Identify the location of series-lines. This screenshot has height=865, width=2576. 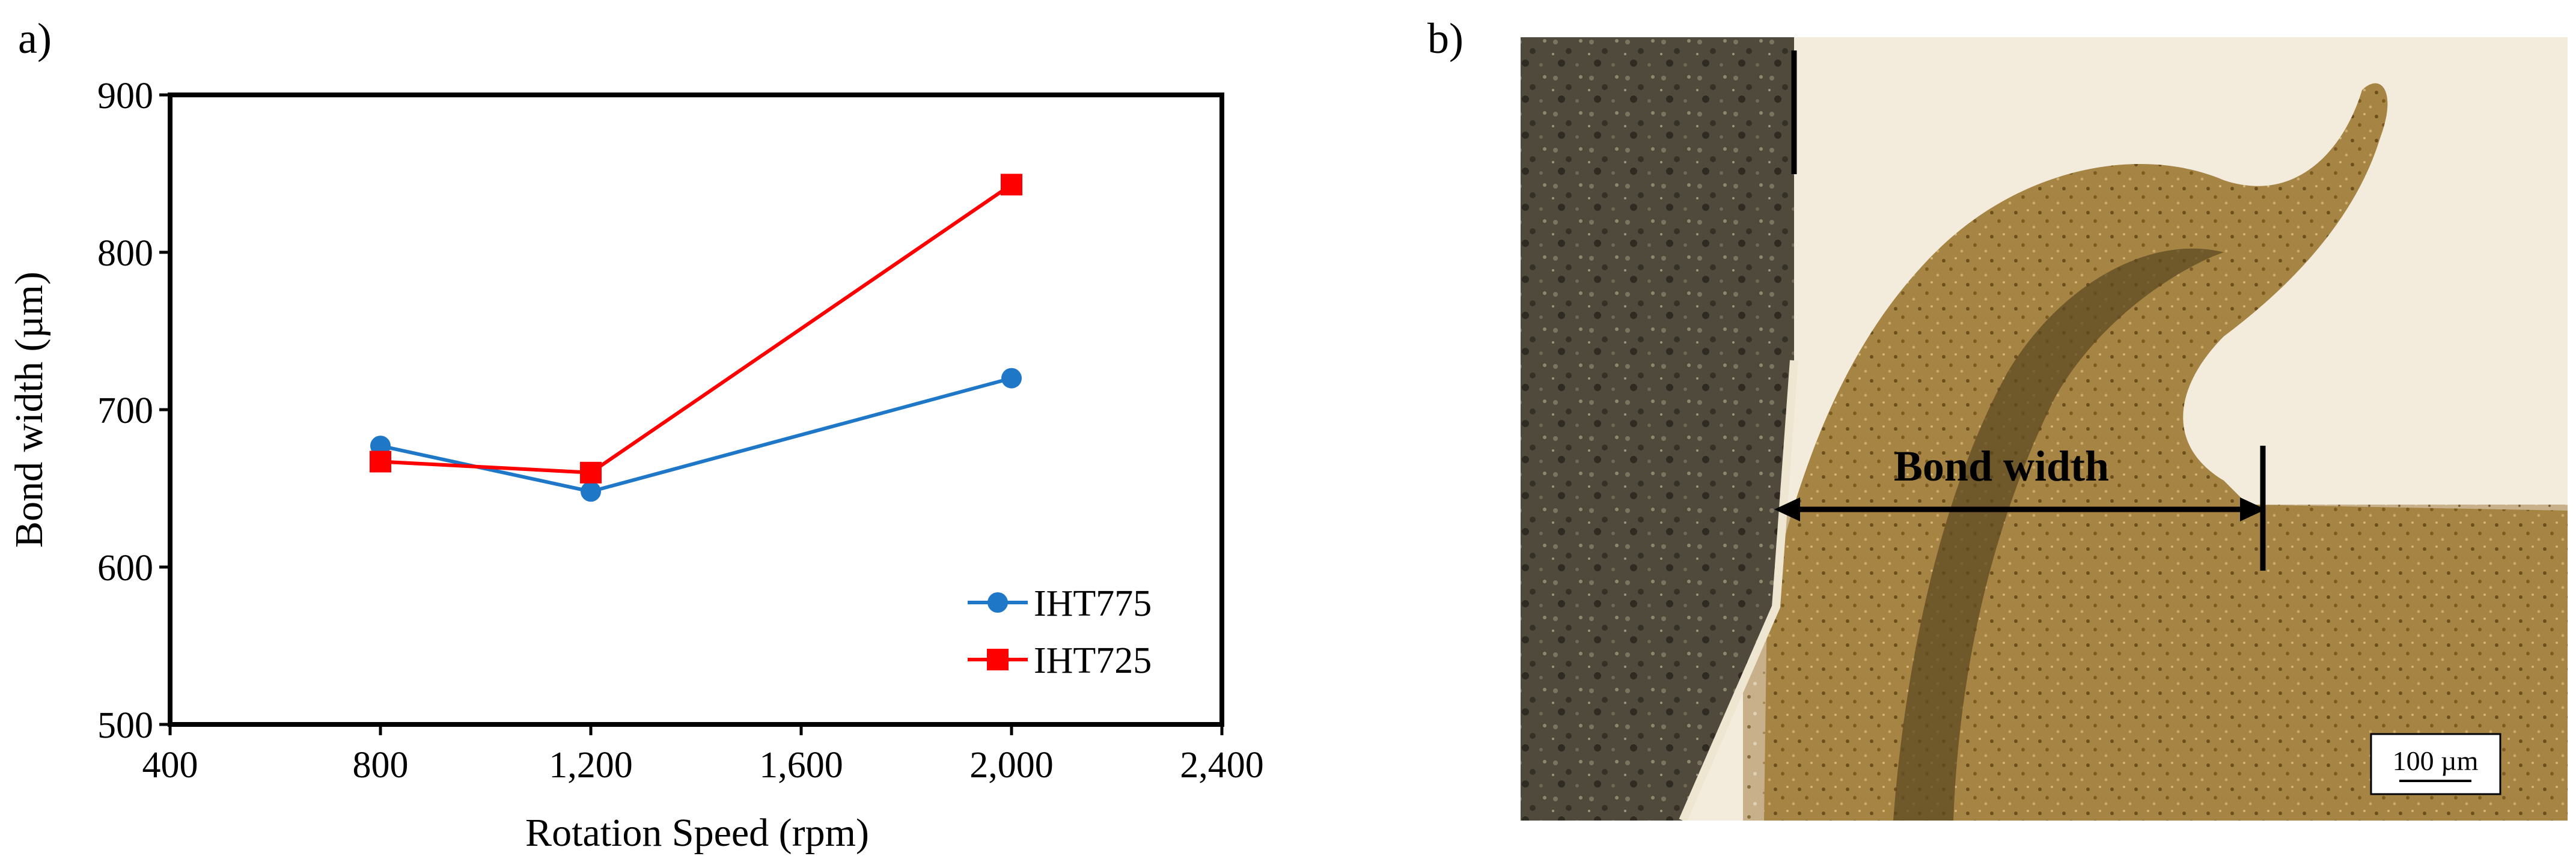
(696, 338).